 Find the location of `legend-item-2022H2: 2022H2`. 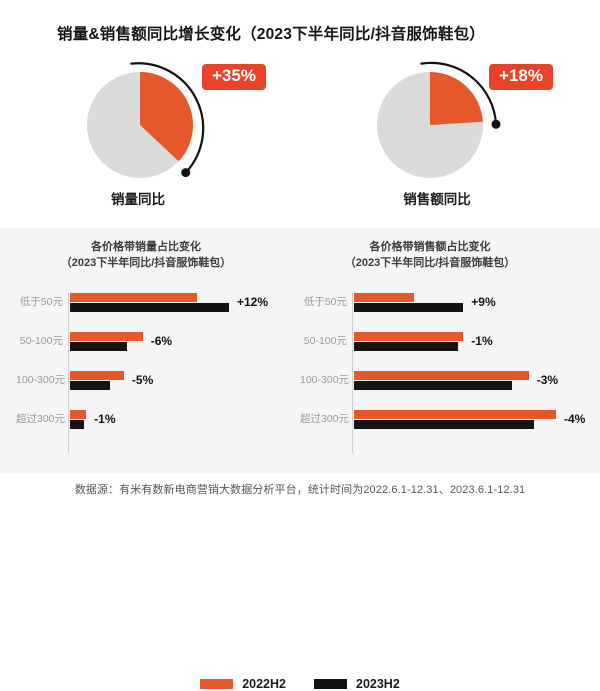

legend-item-2022H2: 2022H2 is located at coordinates (243, 684).